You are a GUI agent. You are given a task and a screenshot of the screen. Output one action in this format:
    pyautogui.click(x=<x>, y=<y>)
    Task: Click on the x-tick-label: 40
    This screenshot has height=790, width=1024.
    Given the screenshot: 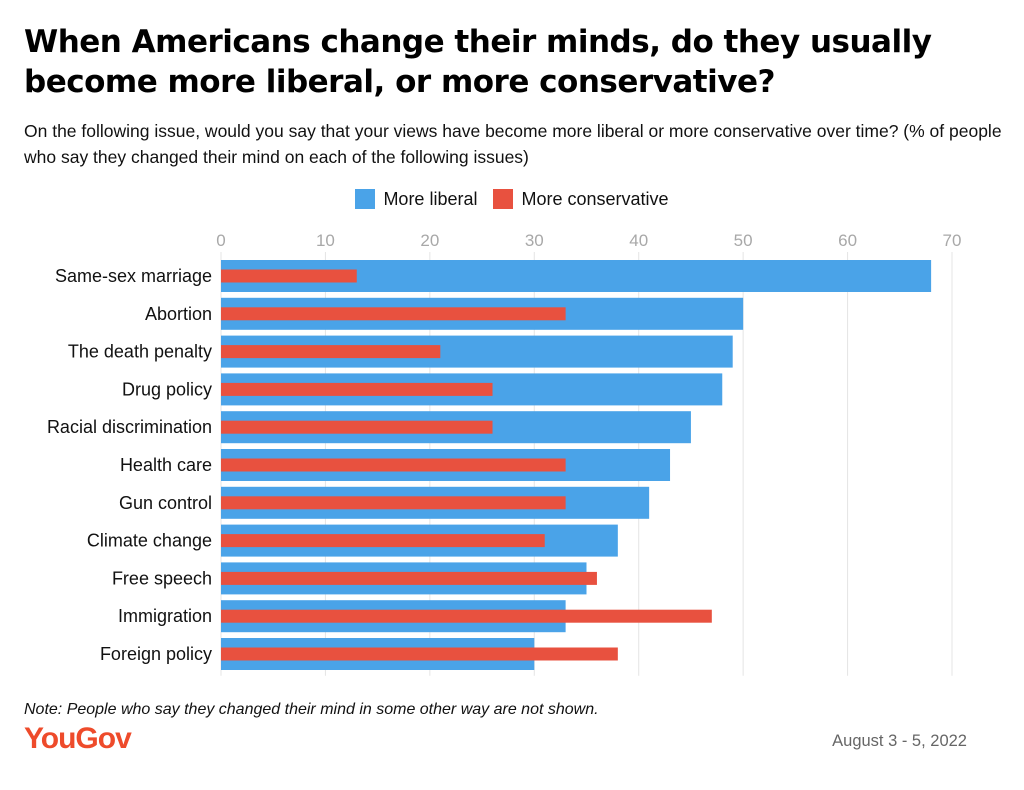 What is the action you would take?
    pyautogui.click(x=638, y=240)
    